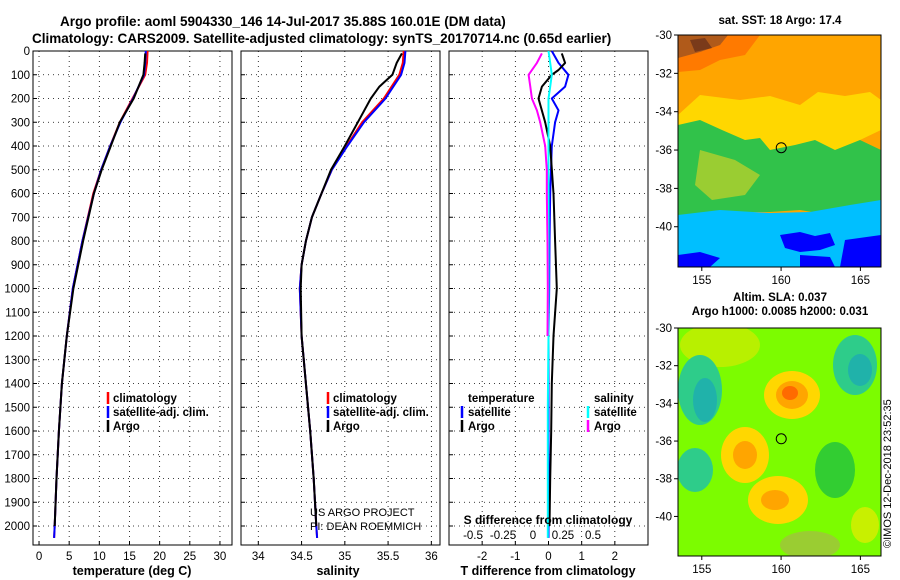 Image resolution: width=900 pixels, height=580 pixels. I want to click on x-tick-label: 34, so click(258, 557).